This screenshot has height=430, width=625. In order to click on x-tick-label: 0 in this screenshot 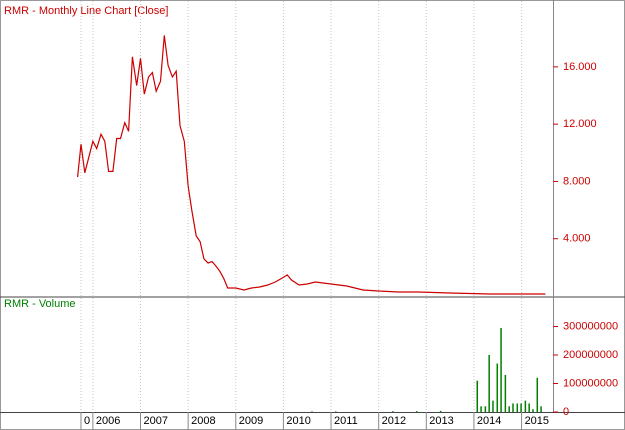, I will do `click(87, 421)`.